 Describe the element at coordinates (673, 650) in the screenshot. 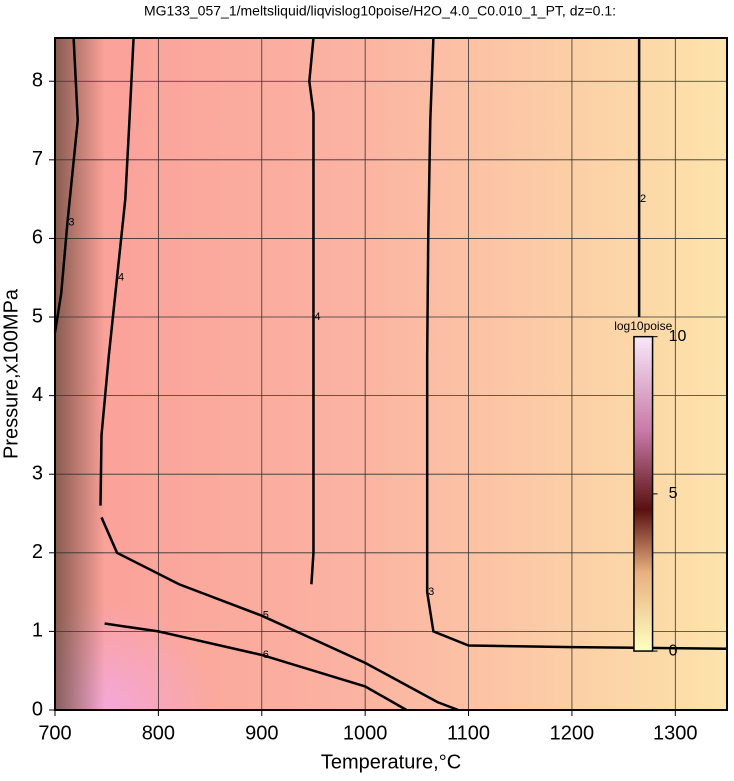

I see `colorbar-tick-label: 0` at that location.